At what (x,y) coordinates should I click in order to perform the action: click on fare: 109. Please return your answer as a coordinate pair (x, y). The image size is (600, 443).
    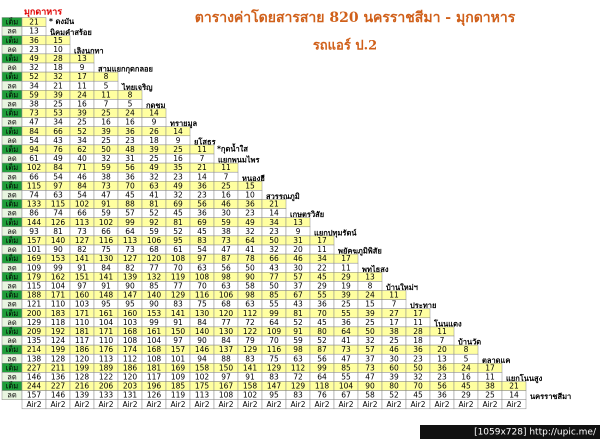
    Looking at the image, I should click on (178, 376).